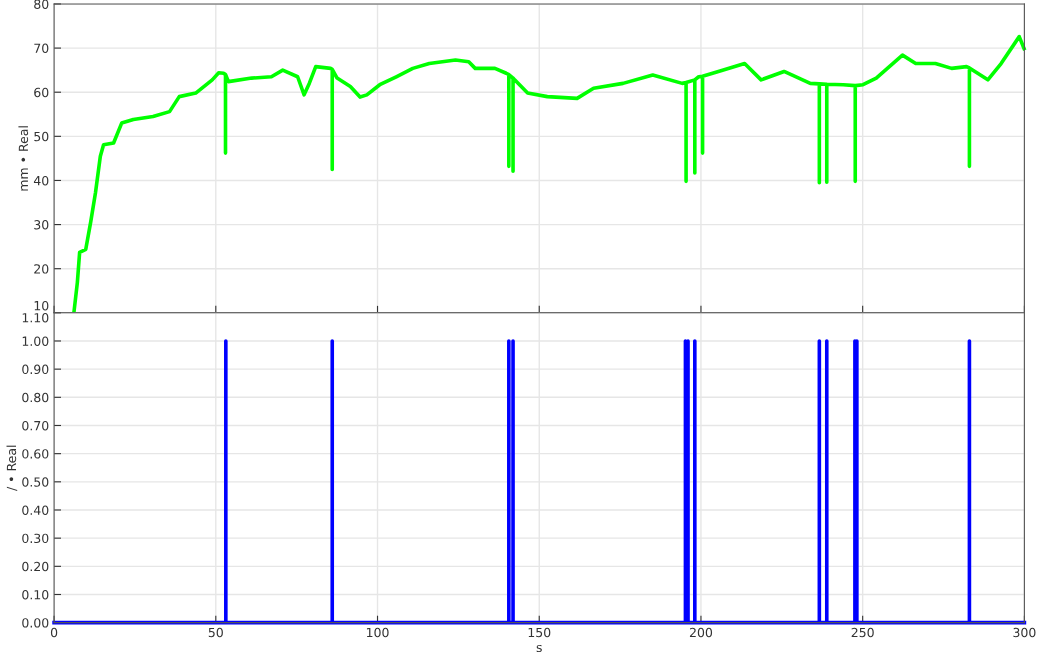 This screenshot has width=1040, height=661. What do you see at coordinates (35, 425) in the screenshot?
I see `y-tick-label: 0.70` at bounding box center [35, 425].